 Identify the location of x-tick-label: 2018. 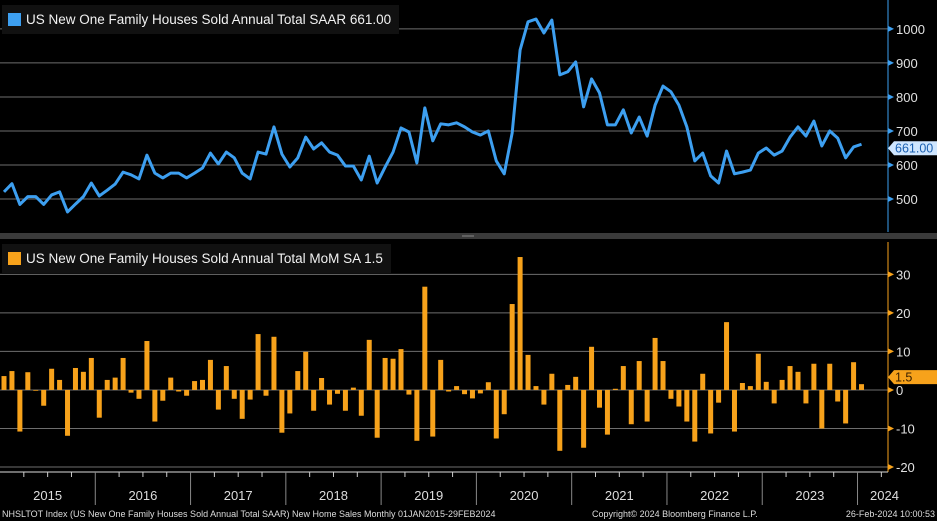
(333, 495).